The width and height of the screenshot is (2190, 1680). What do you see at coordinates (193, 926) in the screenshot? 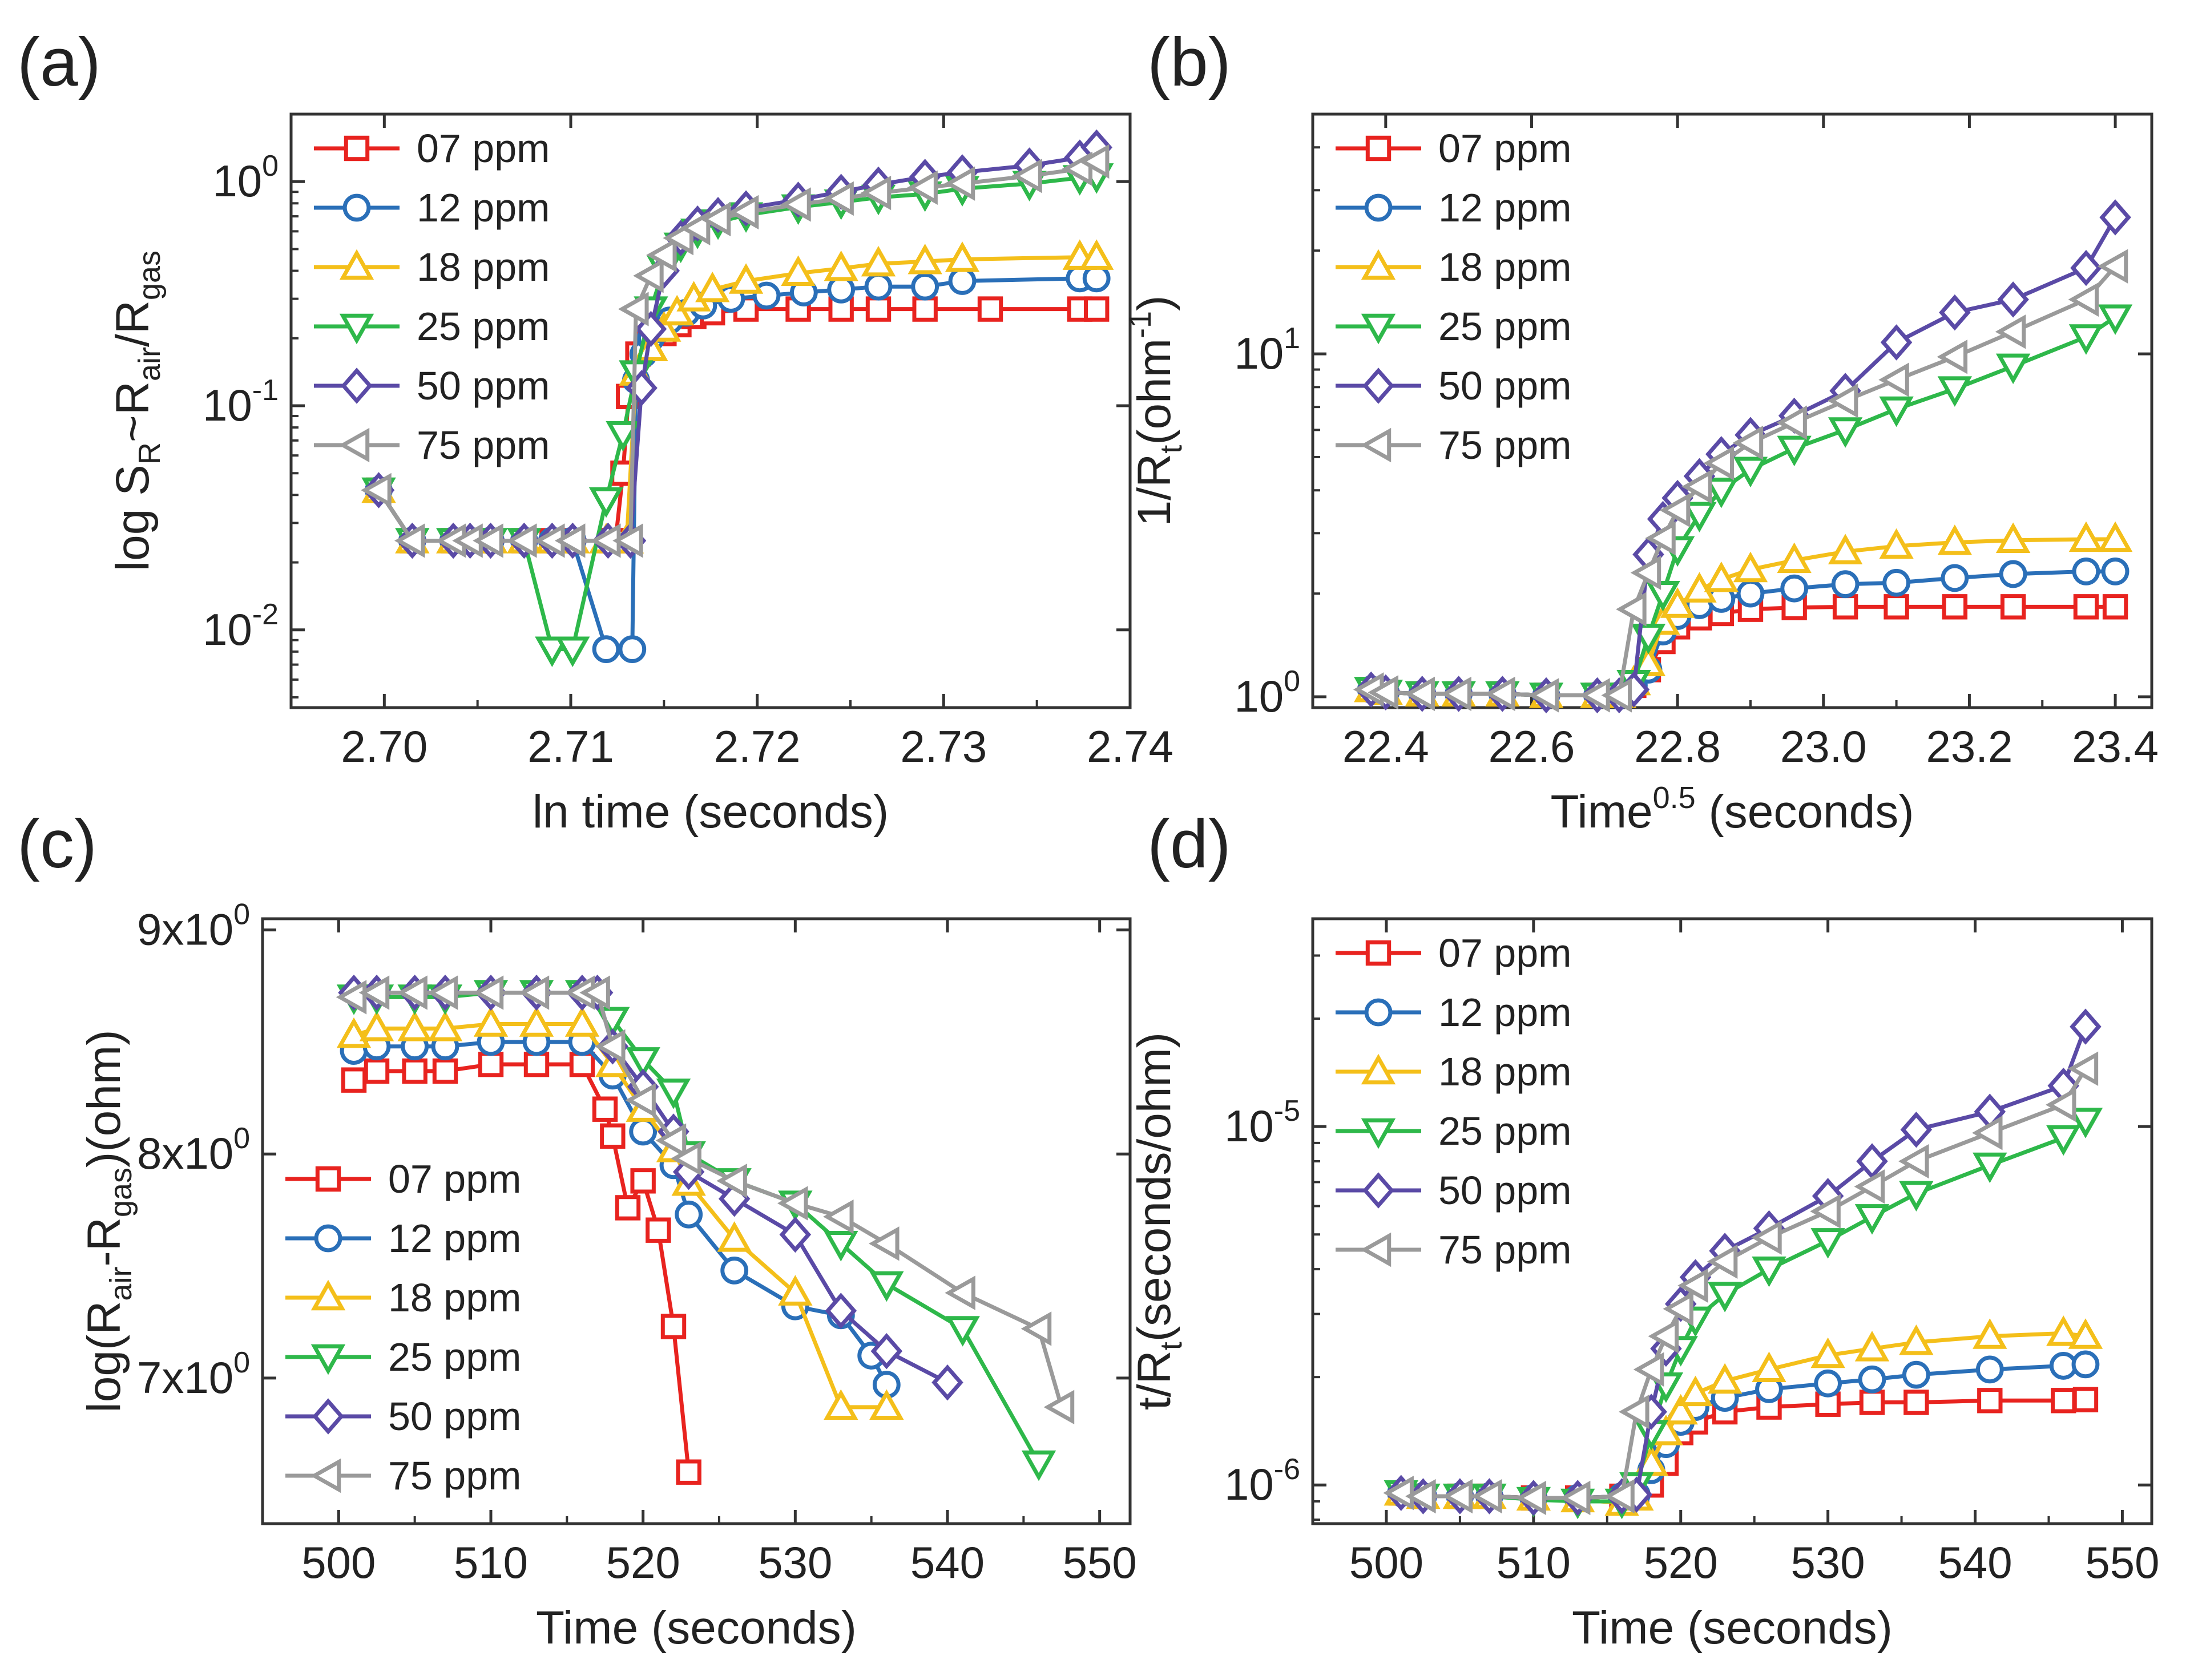
I see `panel-c-y-tick-label: 9x100` at bounding box center [193, 926].